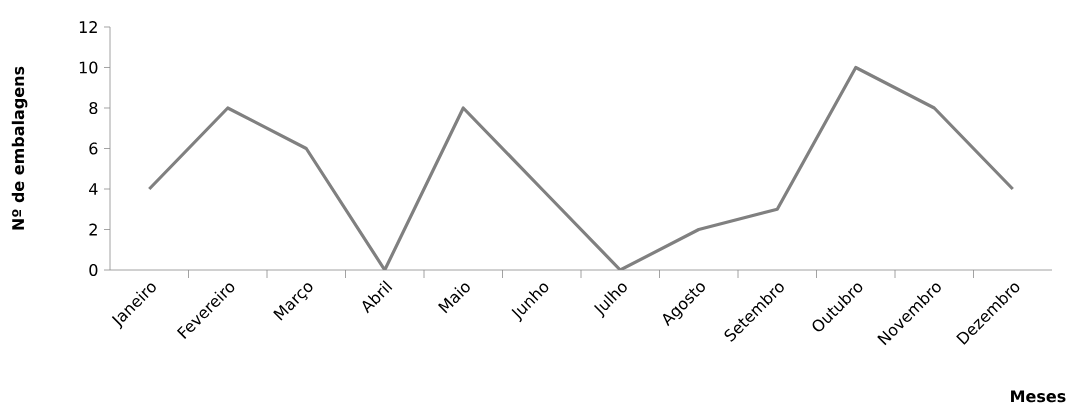 The height and width of the screenshot is (408, 1072). I want to click on y-tick-label: 10, so click(88, 67).